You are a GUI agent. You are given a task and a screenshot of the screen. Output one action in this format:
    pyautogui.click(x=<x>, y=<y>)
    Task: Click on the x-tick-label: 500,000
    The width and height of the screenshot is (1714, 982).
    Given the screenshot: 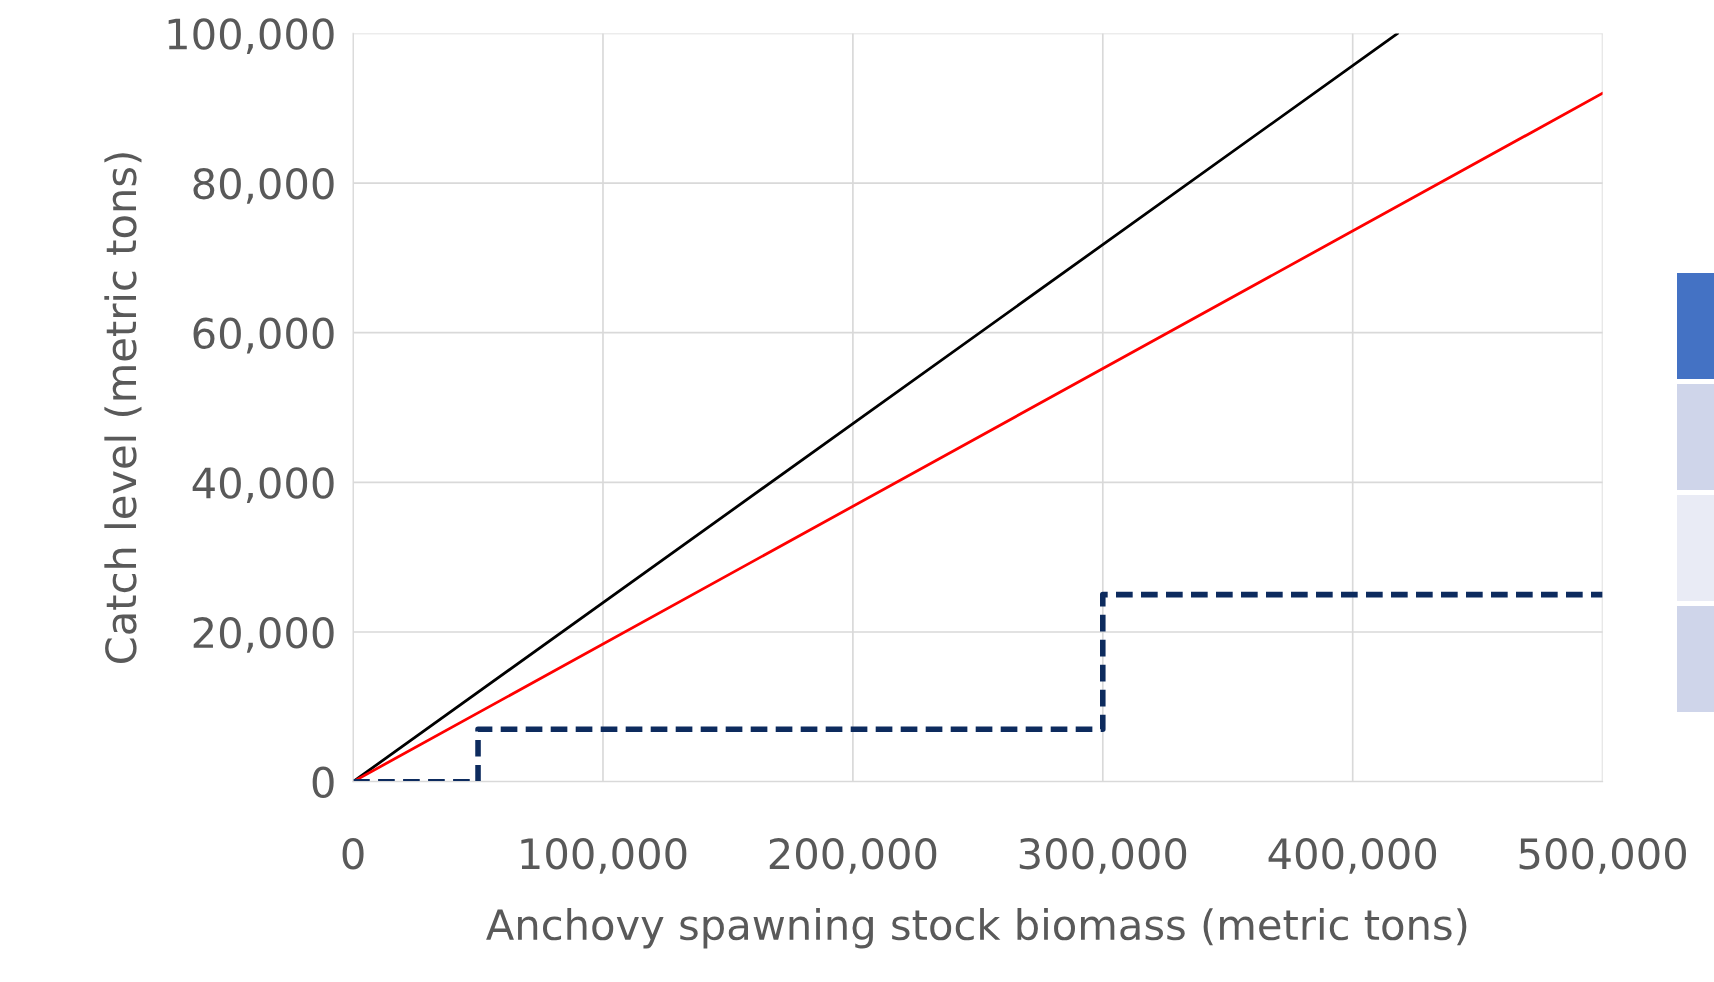 What is the action you would take?
    pyautogui.click(x=1602, y=855)
    